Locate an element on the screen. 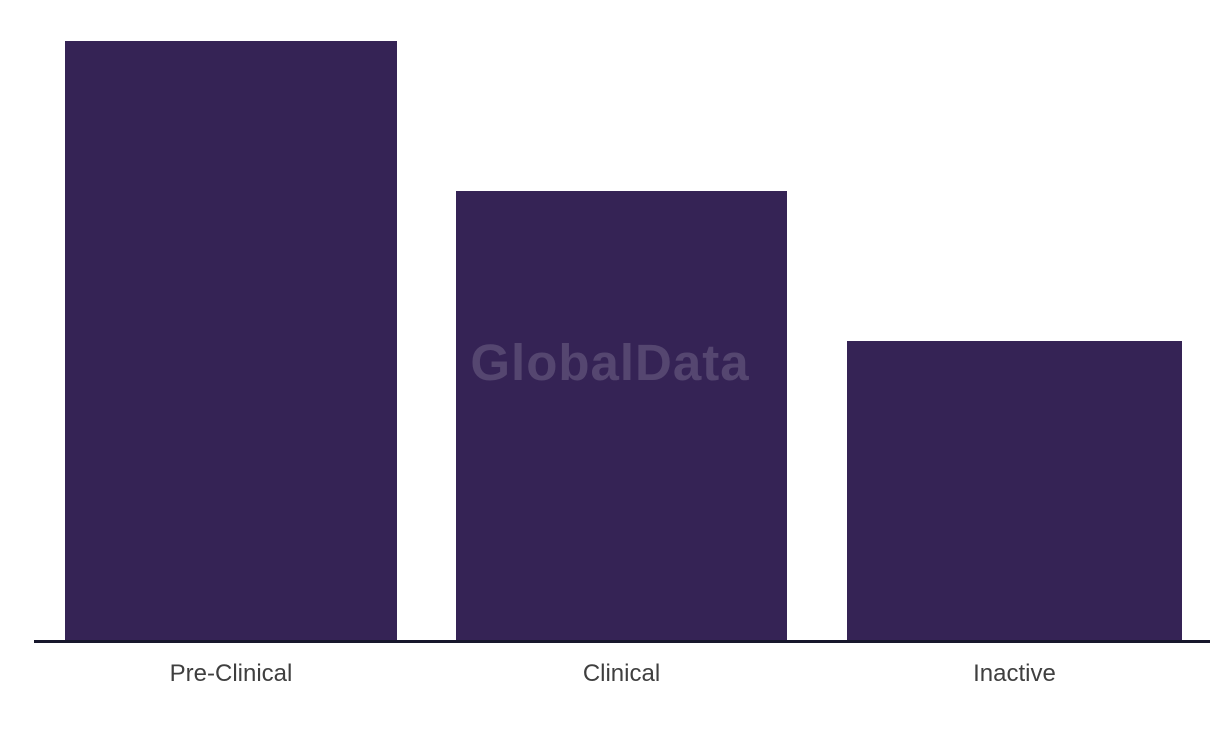 The width and height of the screenshot is (1220, 736). x-tick-label-inactive: Inactive is located at coordinates (1014, 673).